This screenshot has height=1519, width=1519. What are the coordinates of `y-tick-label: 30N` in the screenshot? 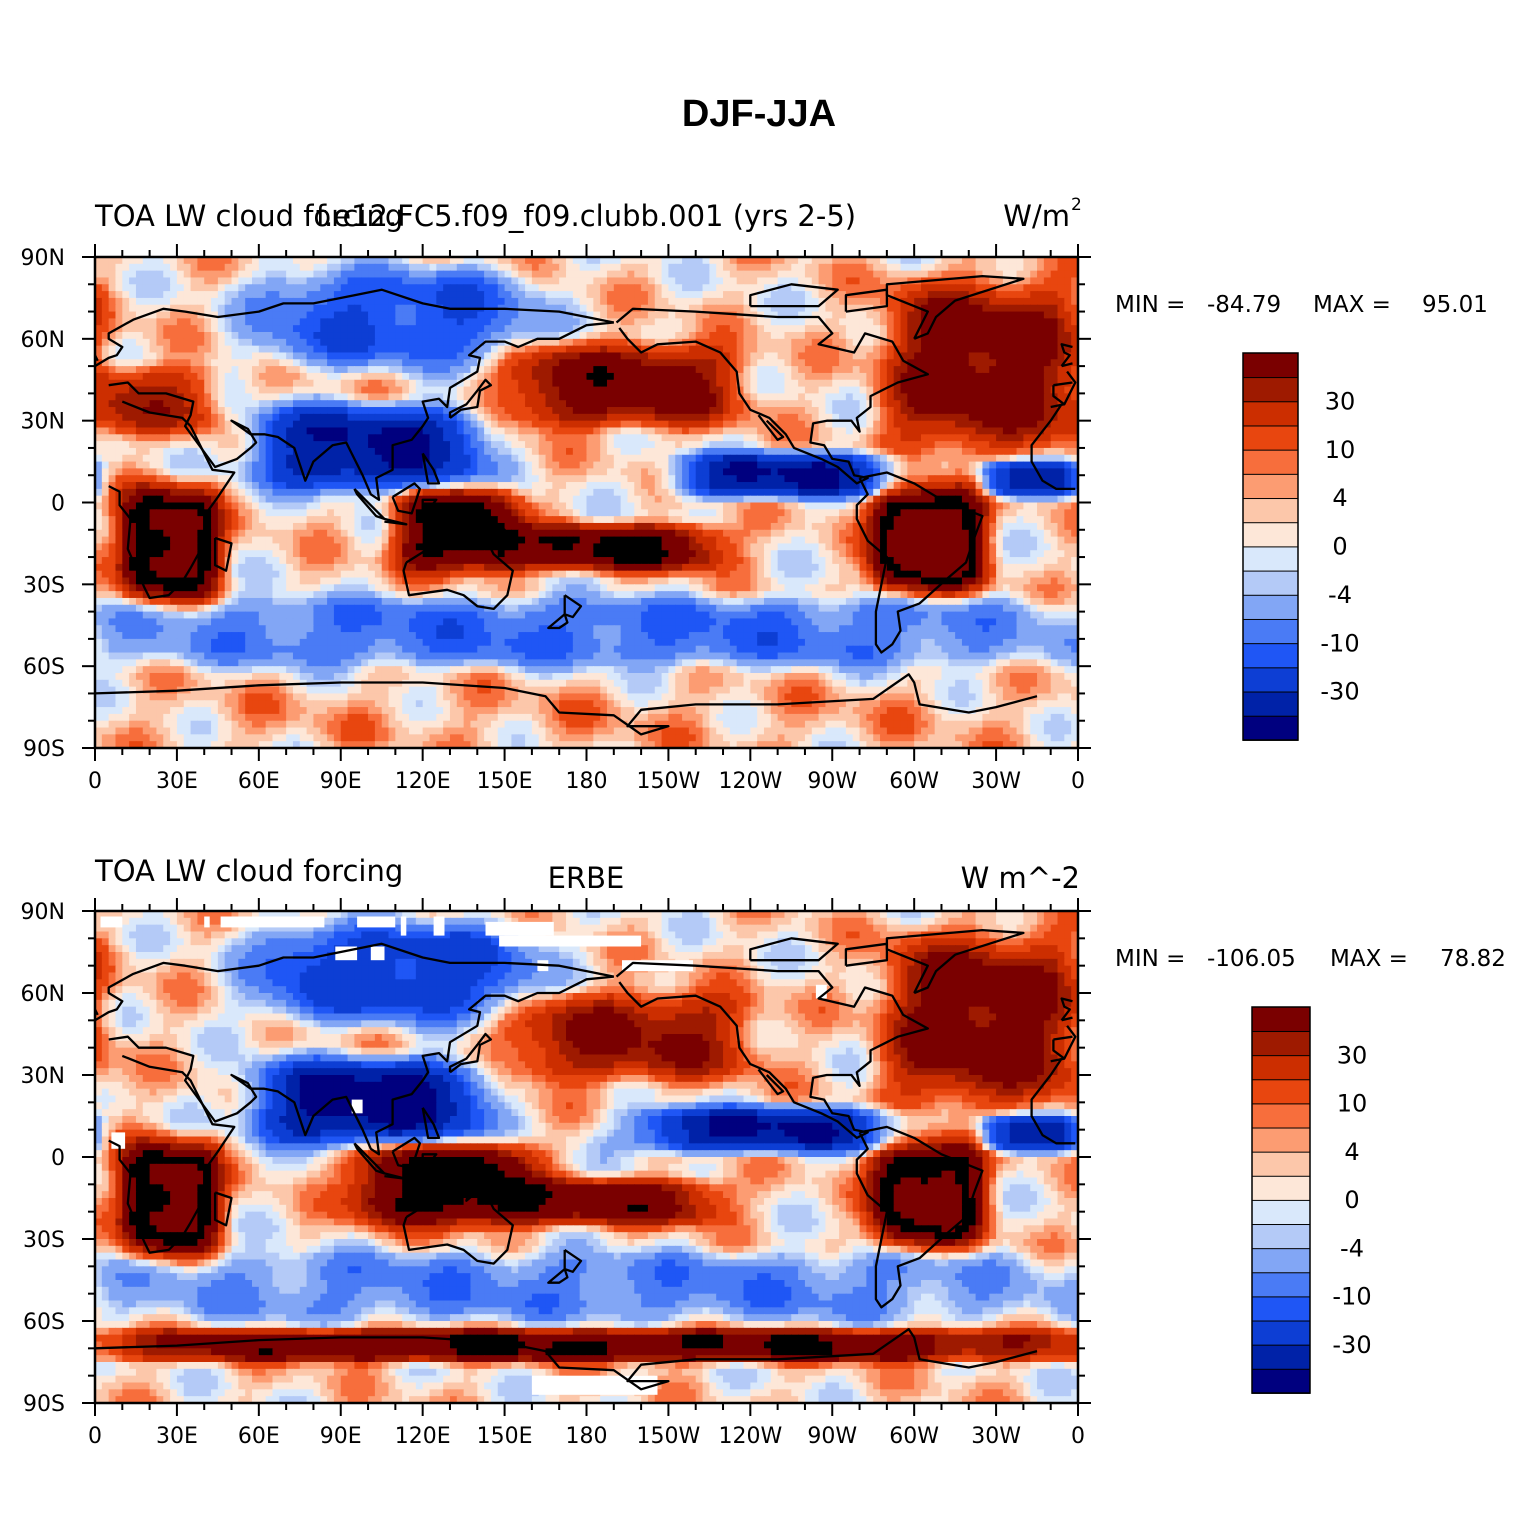 It's located at (43, 1076).